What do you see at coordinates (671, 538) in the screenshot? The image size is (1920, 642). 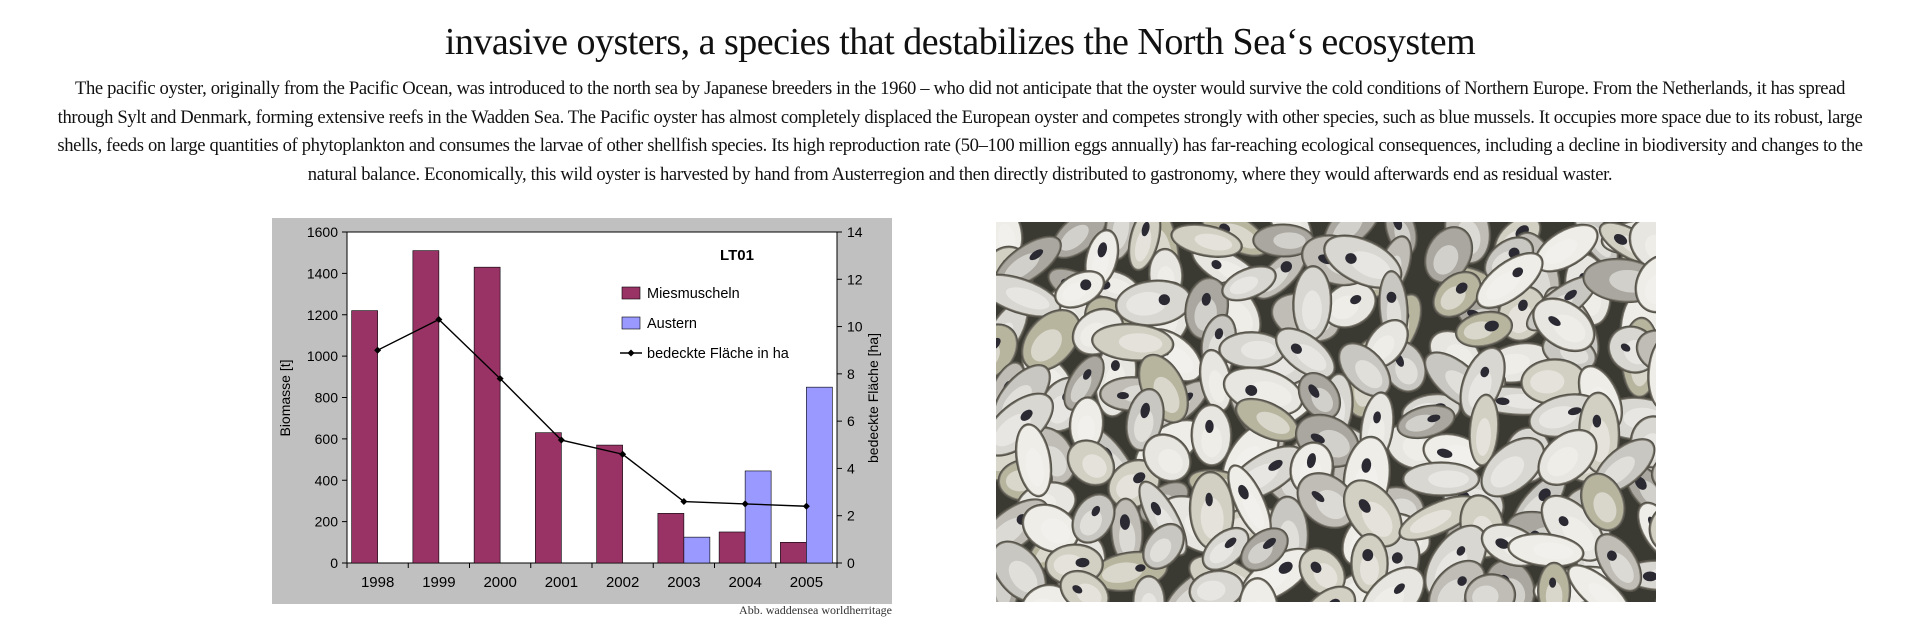 I see `bar-miesmuscheln-2003` at bounding box center [671, 538].